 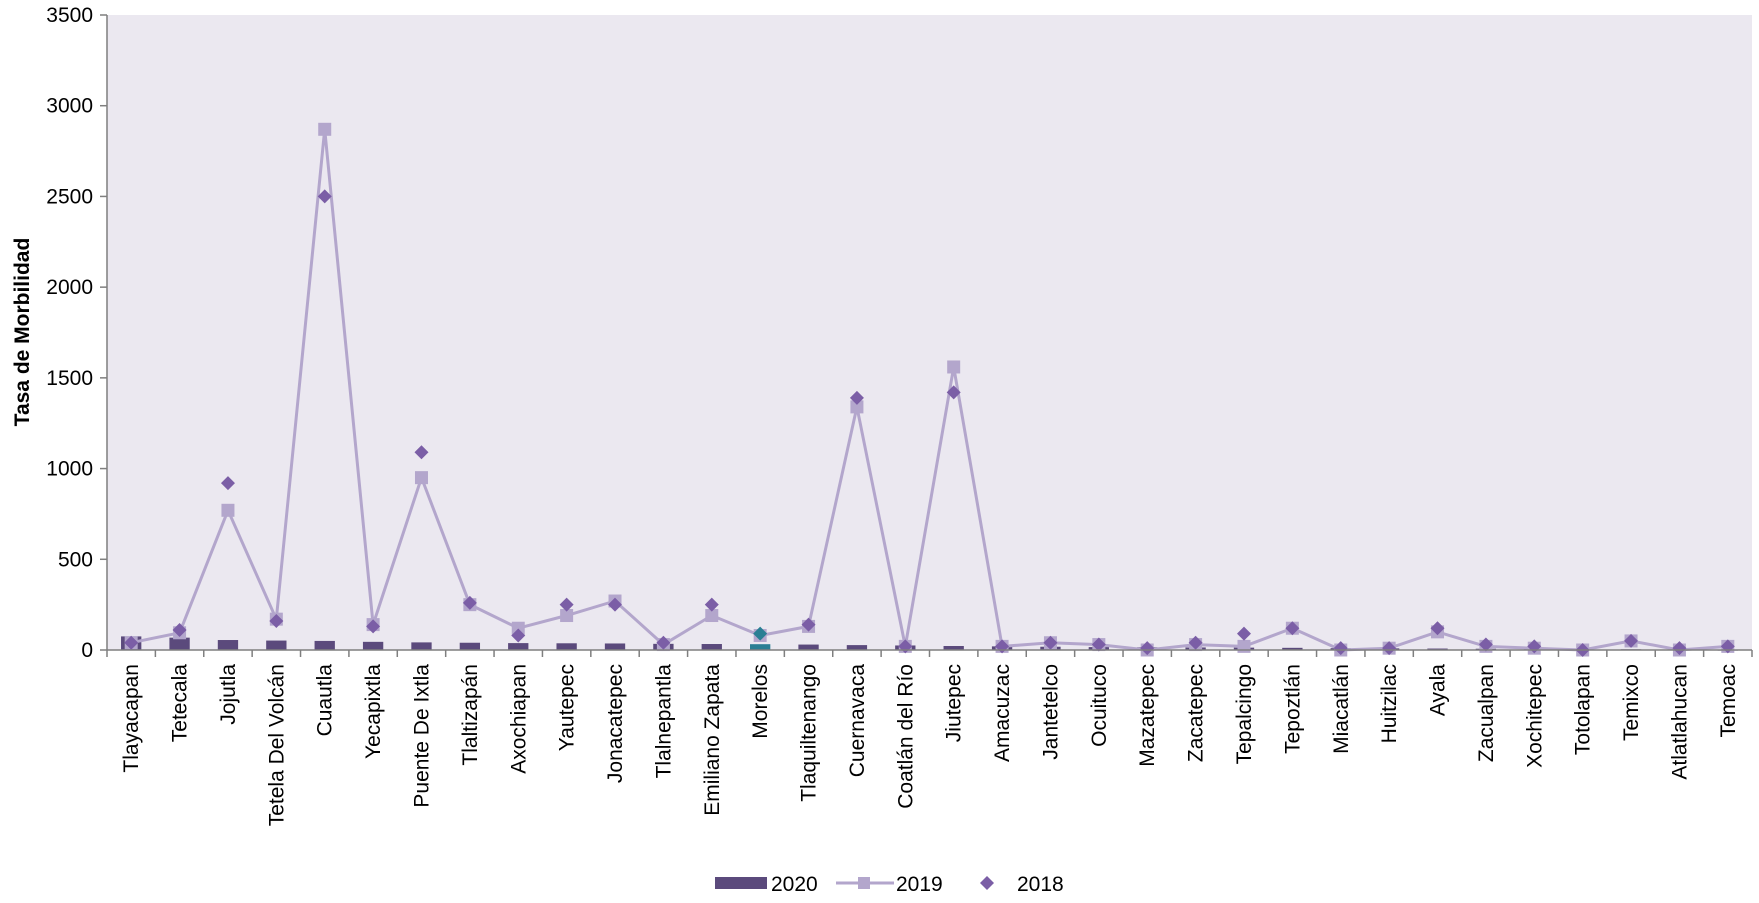 What do you see at coordinates (1679, 722) in the screenshot?
I see `x-tick-label: Atlatlahucan` at bounding box center [1679, 722].